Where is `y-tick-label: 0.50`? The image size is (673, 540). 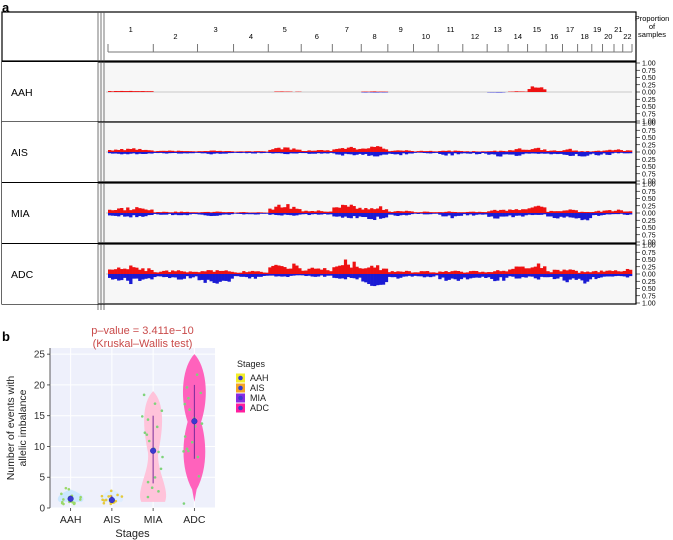
y-tick-label: 0.50 is located at coordinates (649, 199).